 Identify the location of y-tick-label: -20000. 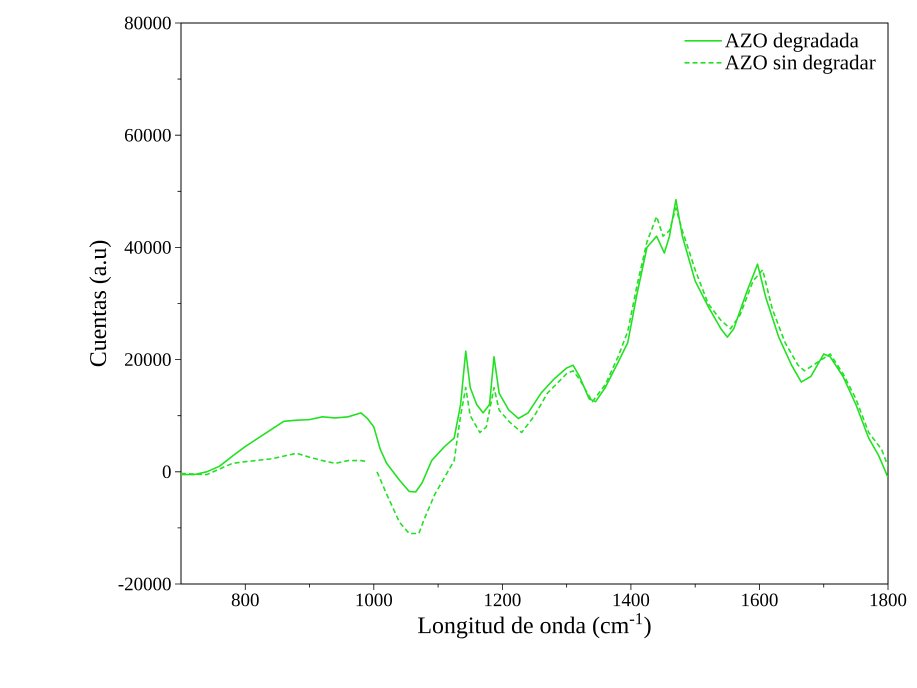
(144, 584).